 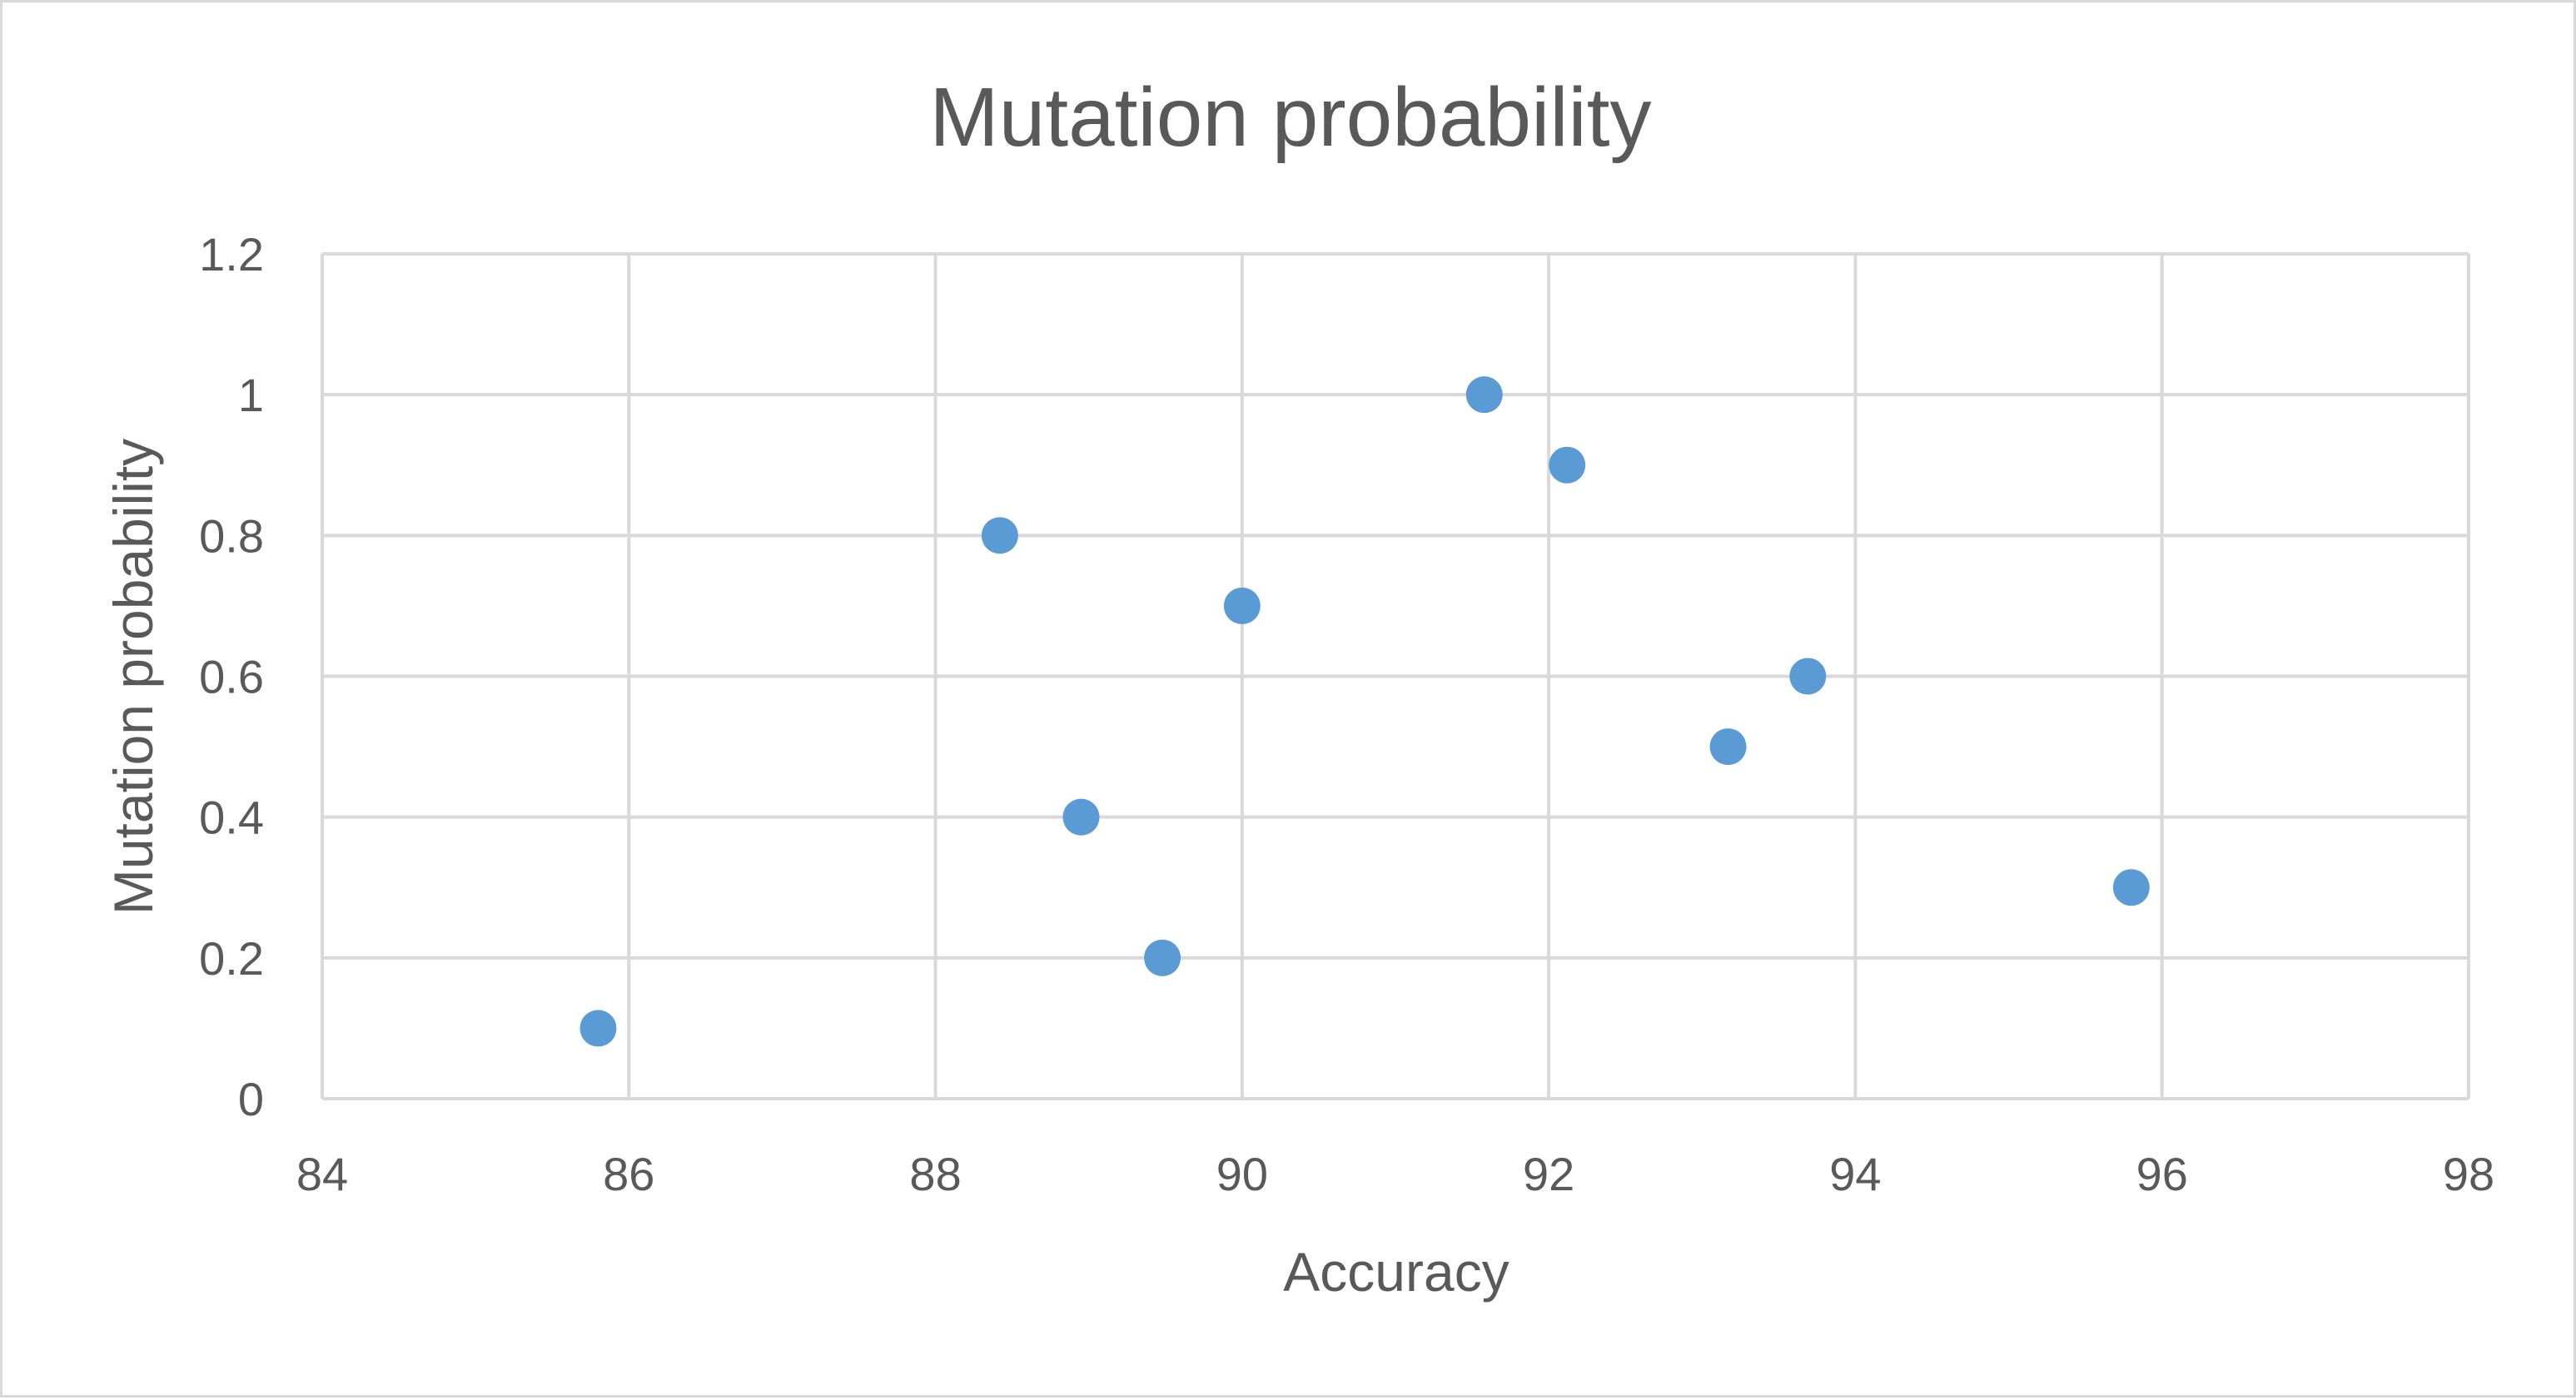 What do you see at coordinates (628, 1174) in the screenshot?
I see `x-tick-label: 86` at bounding box center [628, 1174].